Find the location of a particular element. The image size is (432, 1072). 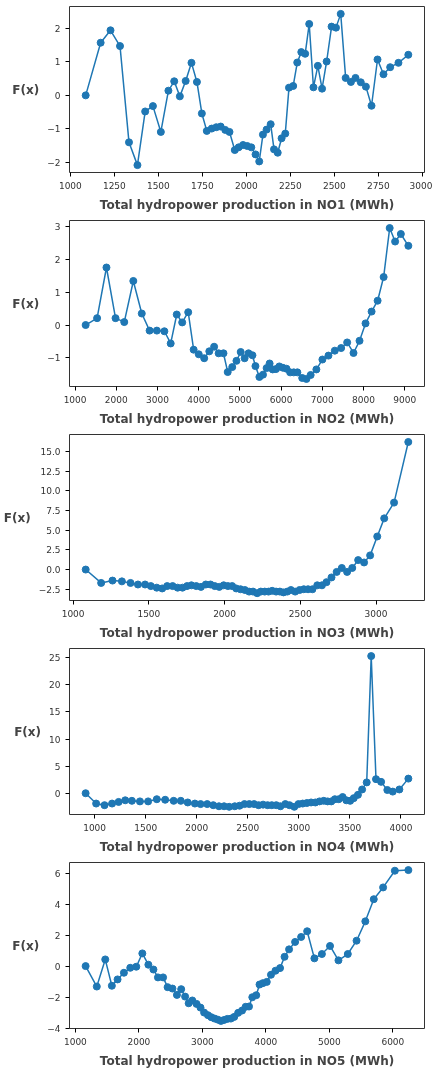

y-tick-label: 3 is located at coordinates (57, 226).